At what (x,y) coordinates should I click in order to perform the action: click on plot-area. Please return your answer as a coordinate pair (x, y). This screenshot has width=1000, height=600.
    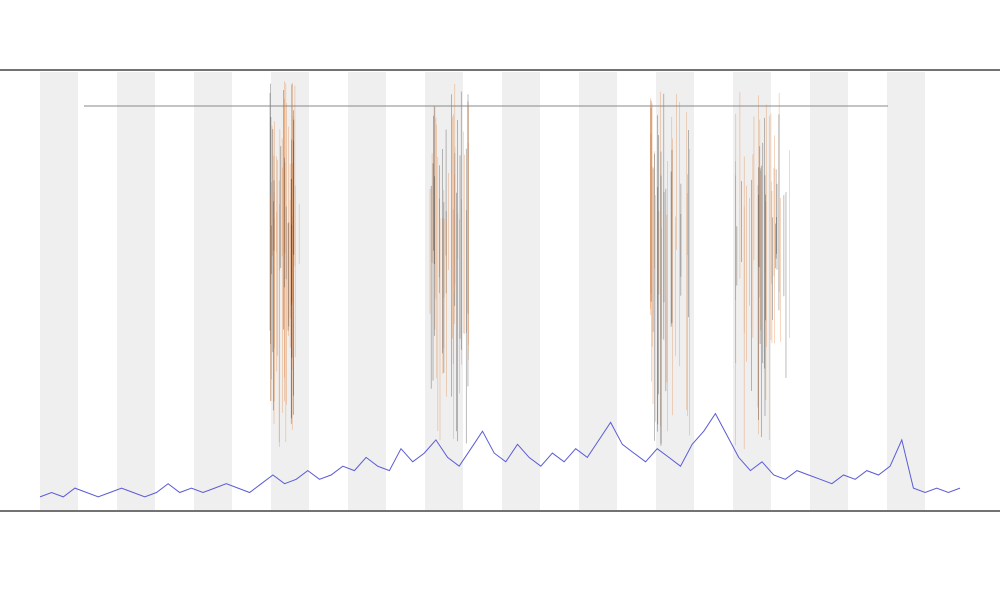
    Looking at the image, I should click on (500, 455).